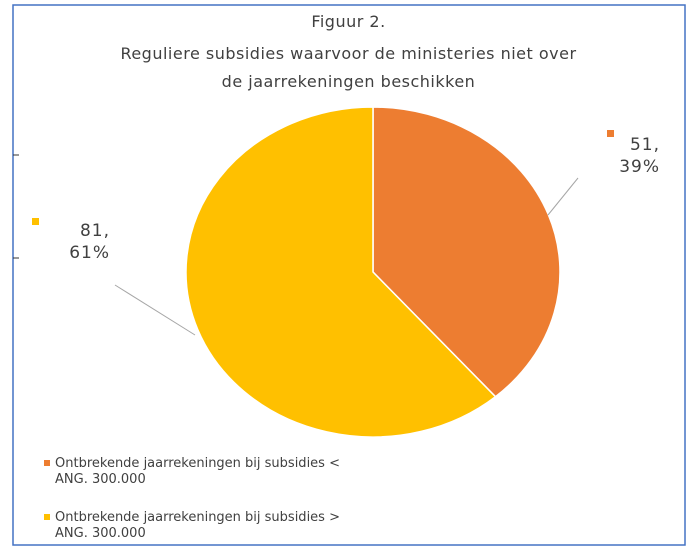  I want to click on data-label: 81, 61%, so click(89, 242).